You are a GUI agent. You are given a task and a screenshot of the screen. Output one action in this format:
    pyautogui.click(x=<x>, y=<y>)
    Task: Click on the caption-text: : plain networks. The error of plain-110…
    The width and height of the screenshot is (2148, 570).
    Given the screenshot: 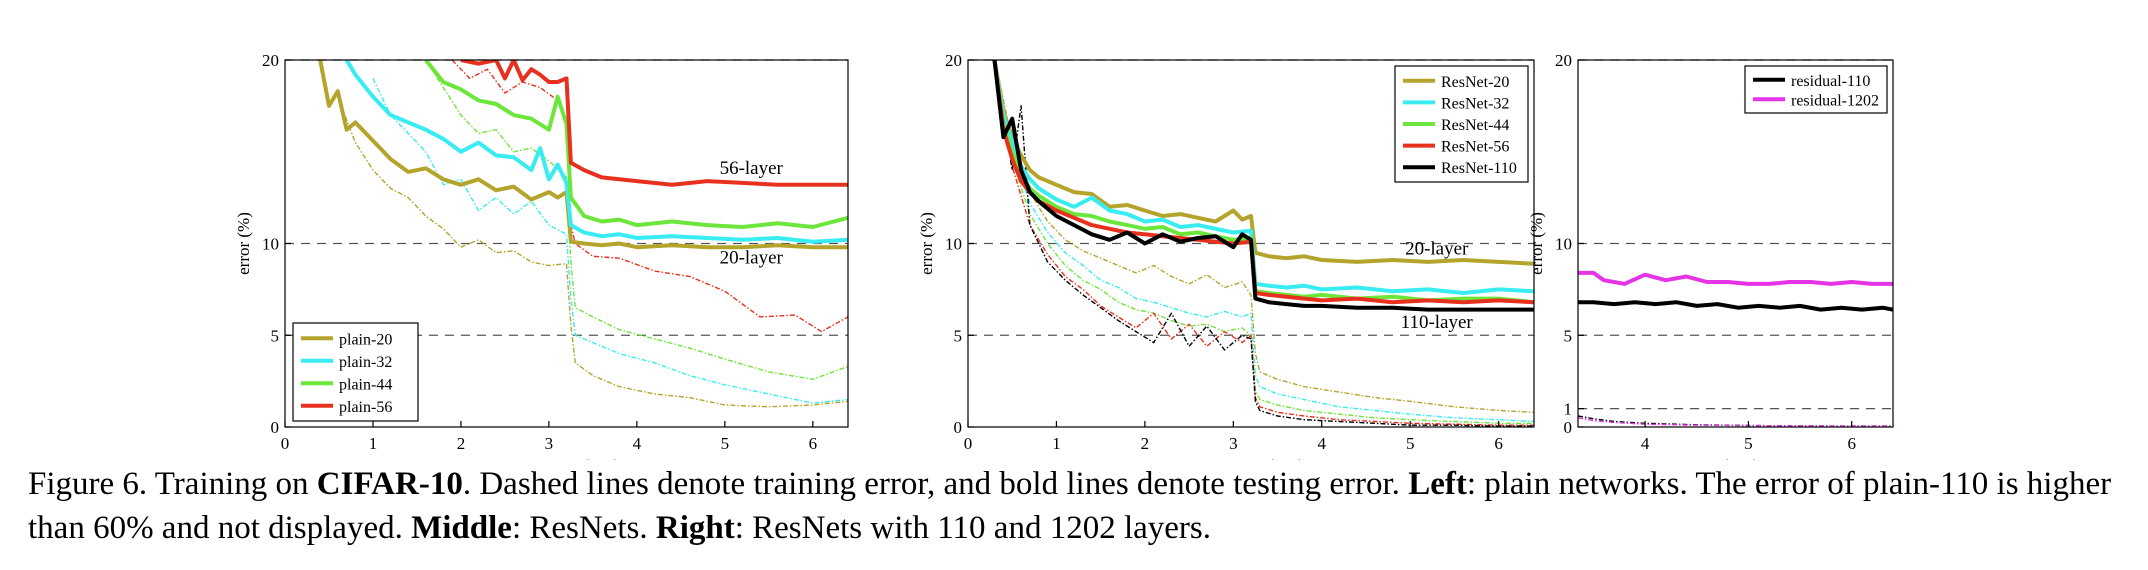 What is the action you would take?
    pyautogui.click(x=1070, y=506)
    